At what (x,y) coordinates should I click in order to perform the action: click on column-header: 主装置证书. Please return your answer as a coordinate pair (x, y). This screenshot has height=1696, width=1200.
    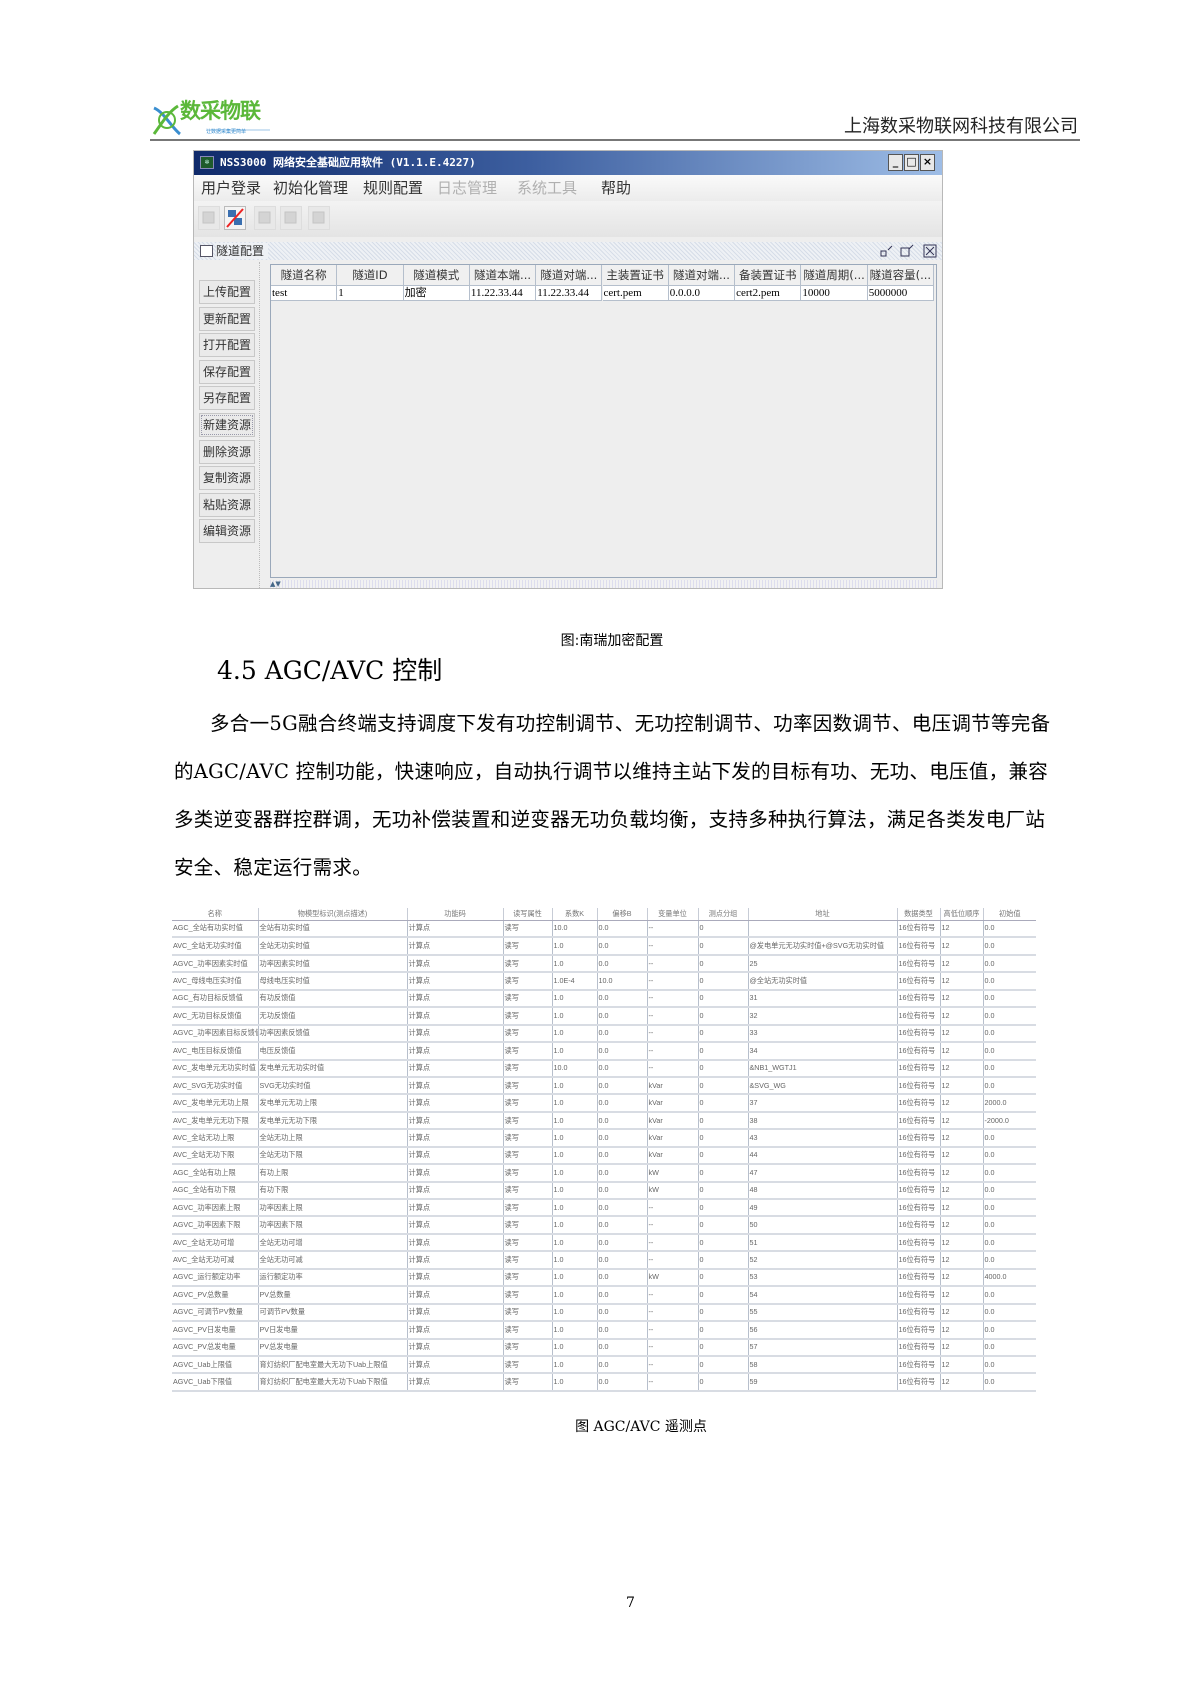
    Looking at the image, I should click on (635, 275).